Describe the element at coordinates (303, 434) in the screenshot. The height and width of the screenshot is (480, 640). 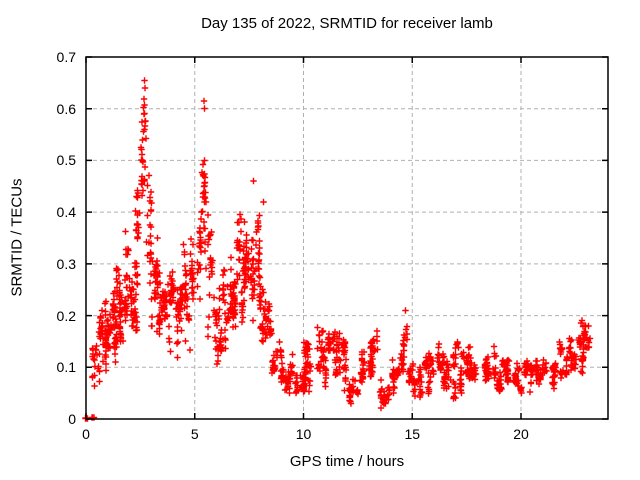
I see `x-tick-label: 10` at that location.